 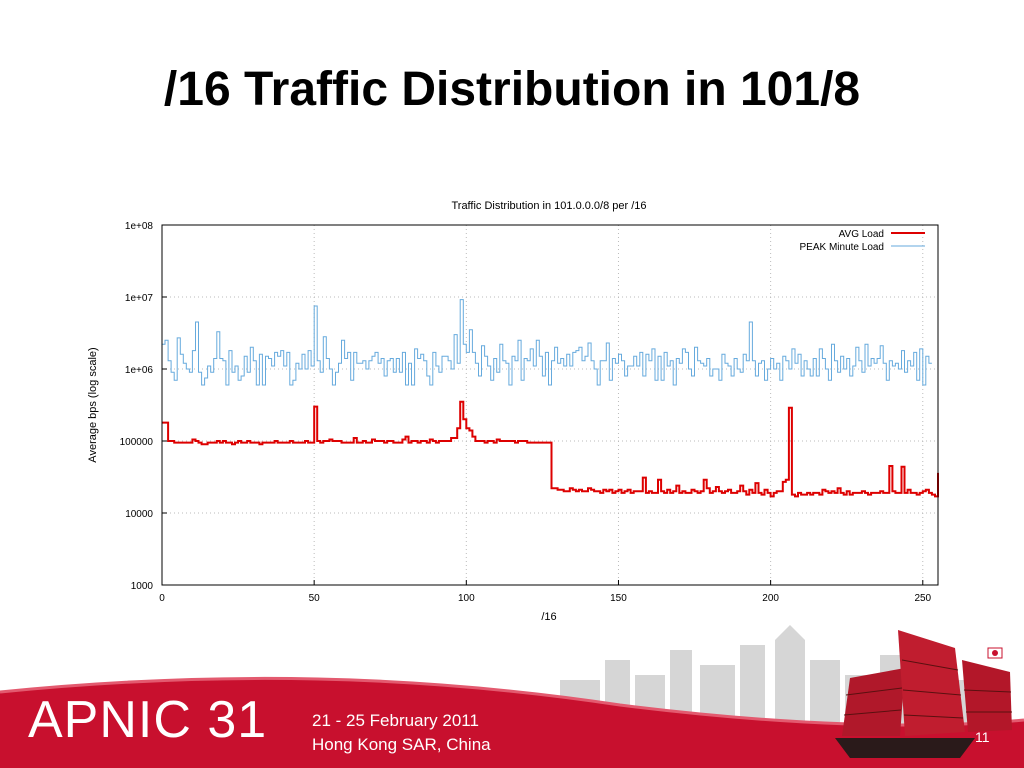 What do you see at coordinates (862, 241) in the screenshot?
I see `legend: AVG Load PEAK Minute Load` at bounding box center [862, 241].